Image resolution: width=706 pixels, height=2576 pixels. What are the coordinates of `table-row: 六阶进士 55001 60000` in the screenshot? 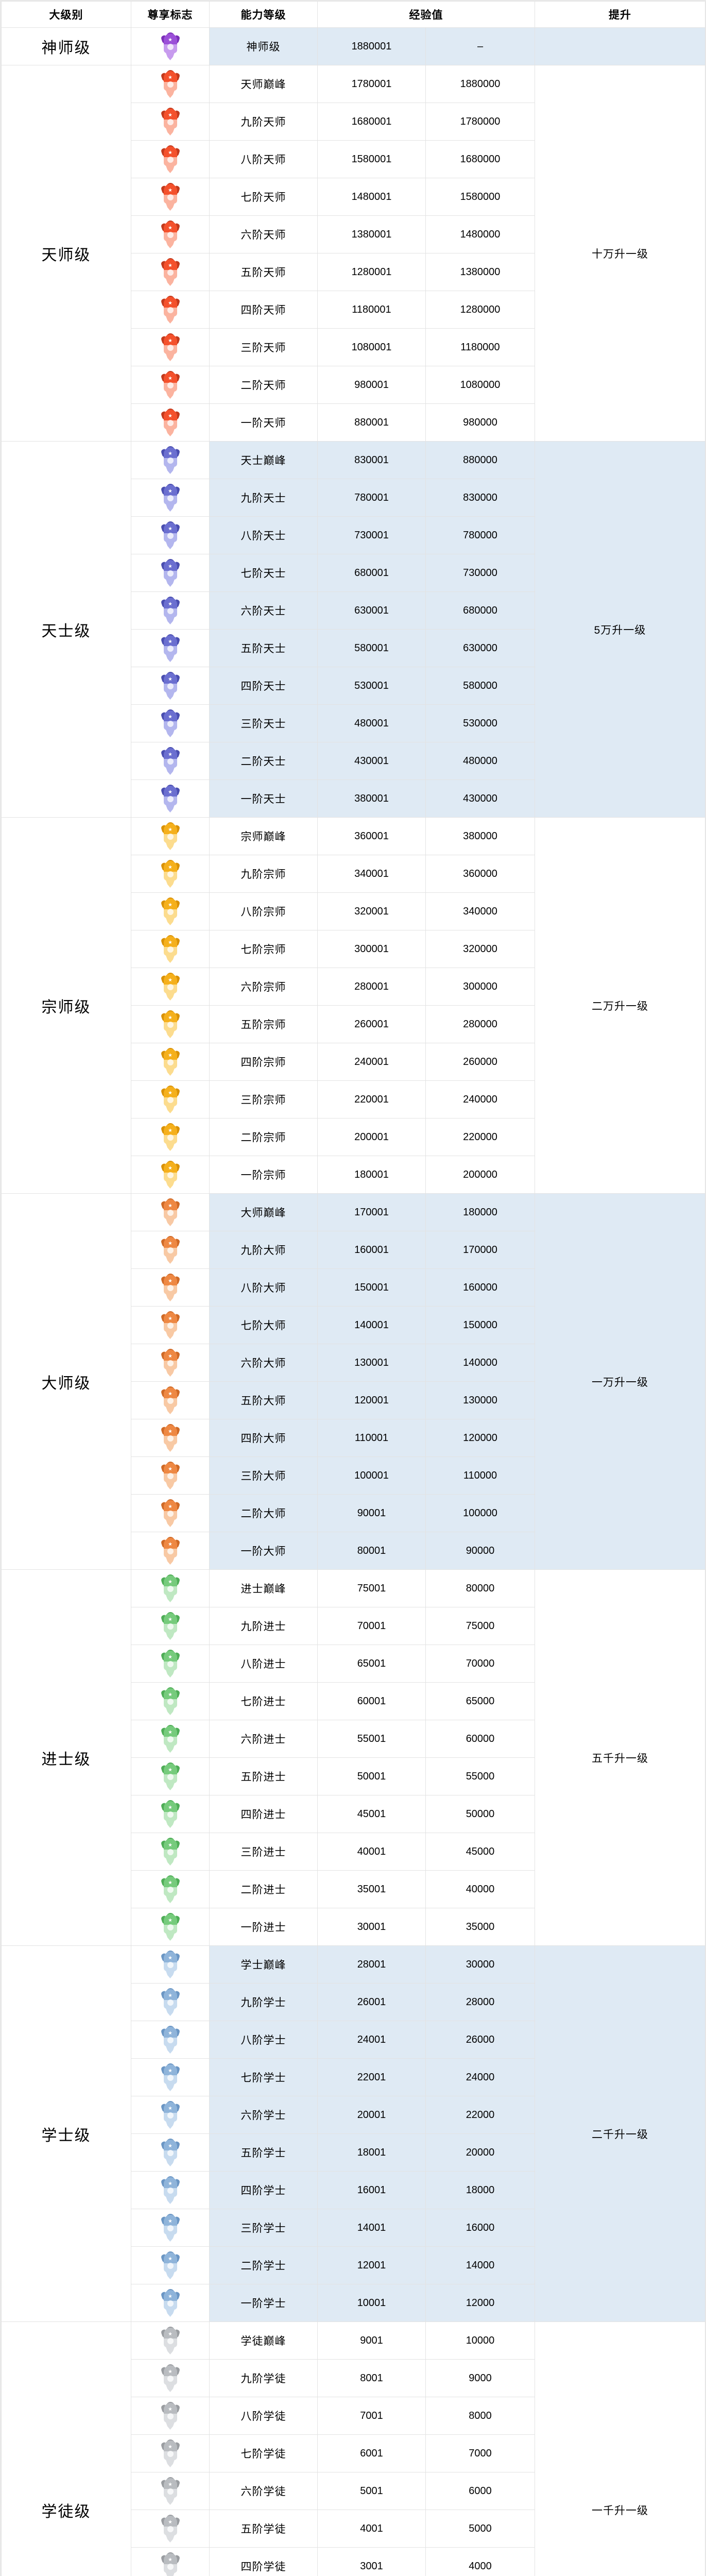 It's located at (353, 1739).